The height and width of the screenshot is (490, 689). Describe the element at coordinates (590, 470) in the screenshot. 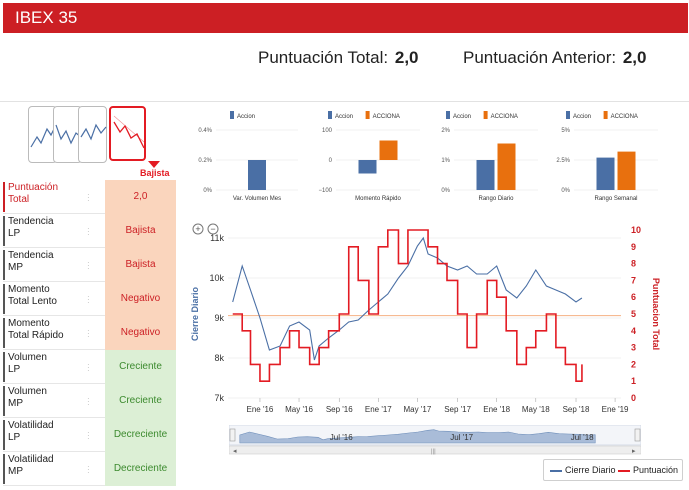

I see `legend-label-cierre: Cierre Diario` at that location.